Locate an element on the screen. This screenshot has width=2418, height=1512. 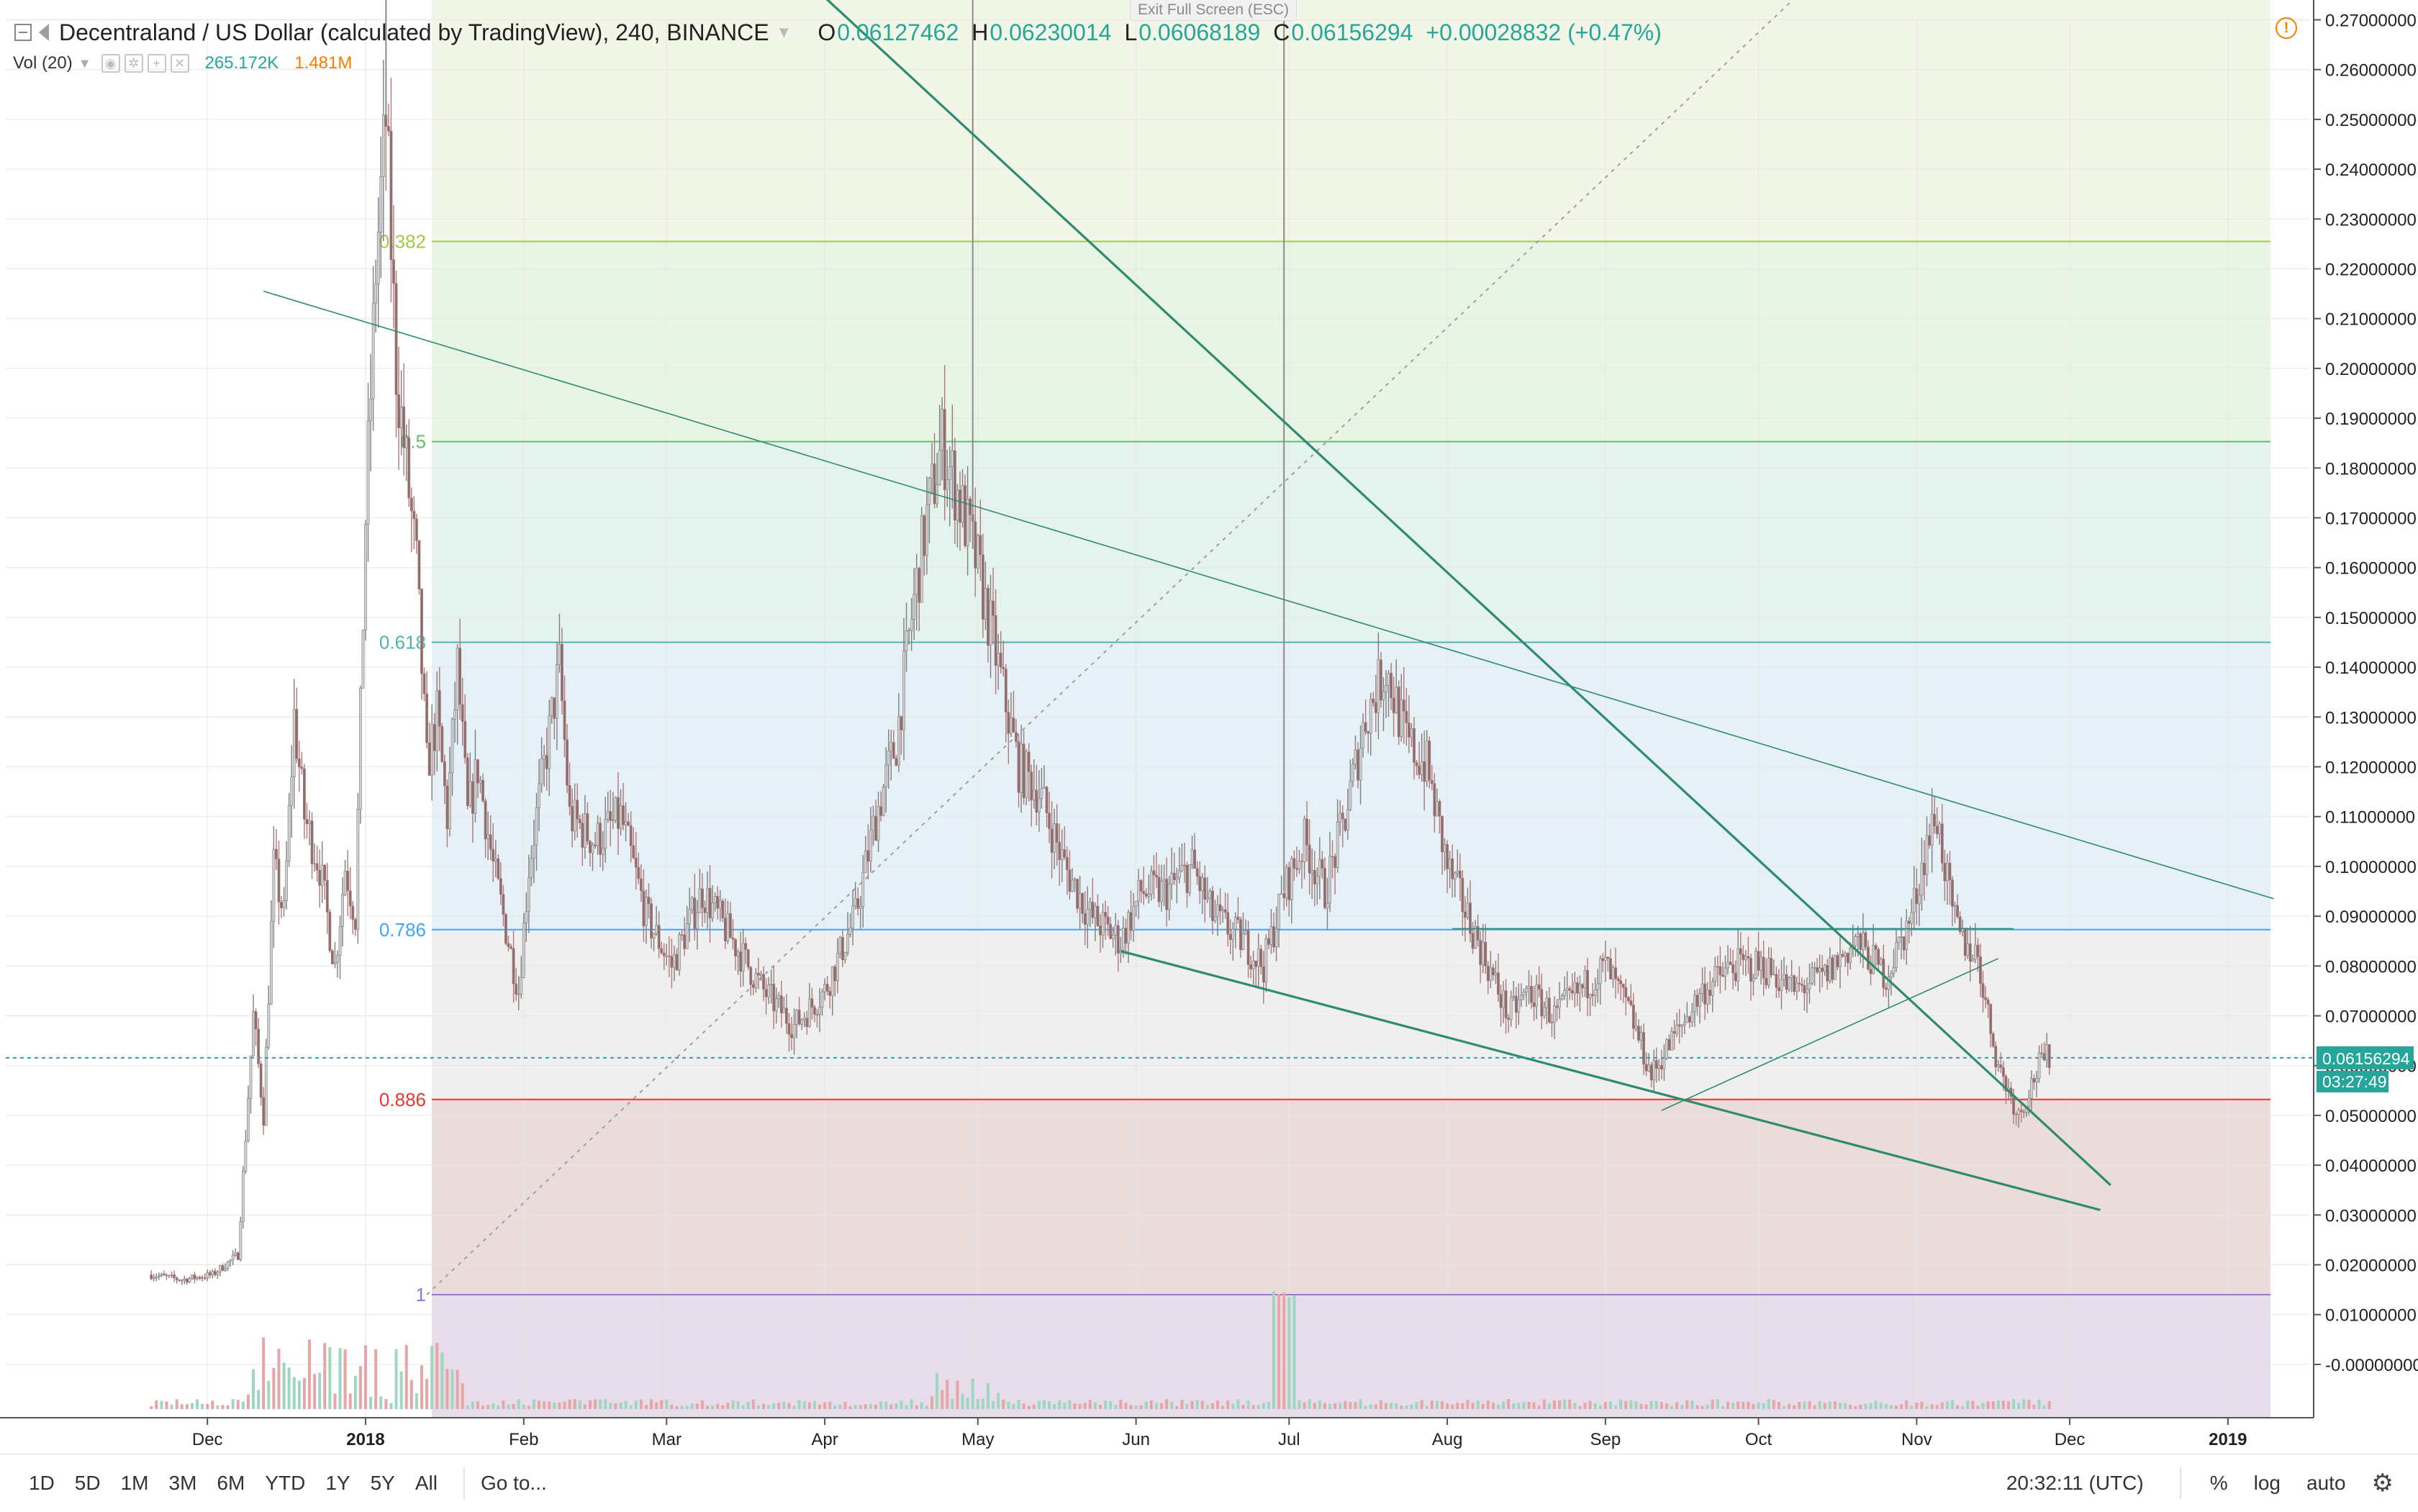
auto-scale-button: auto is located at coordinates (2326, 1483).